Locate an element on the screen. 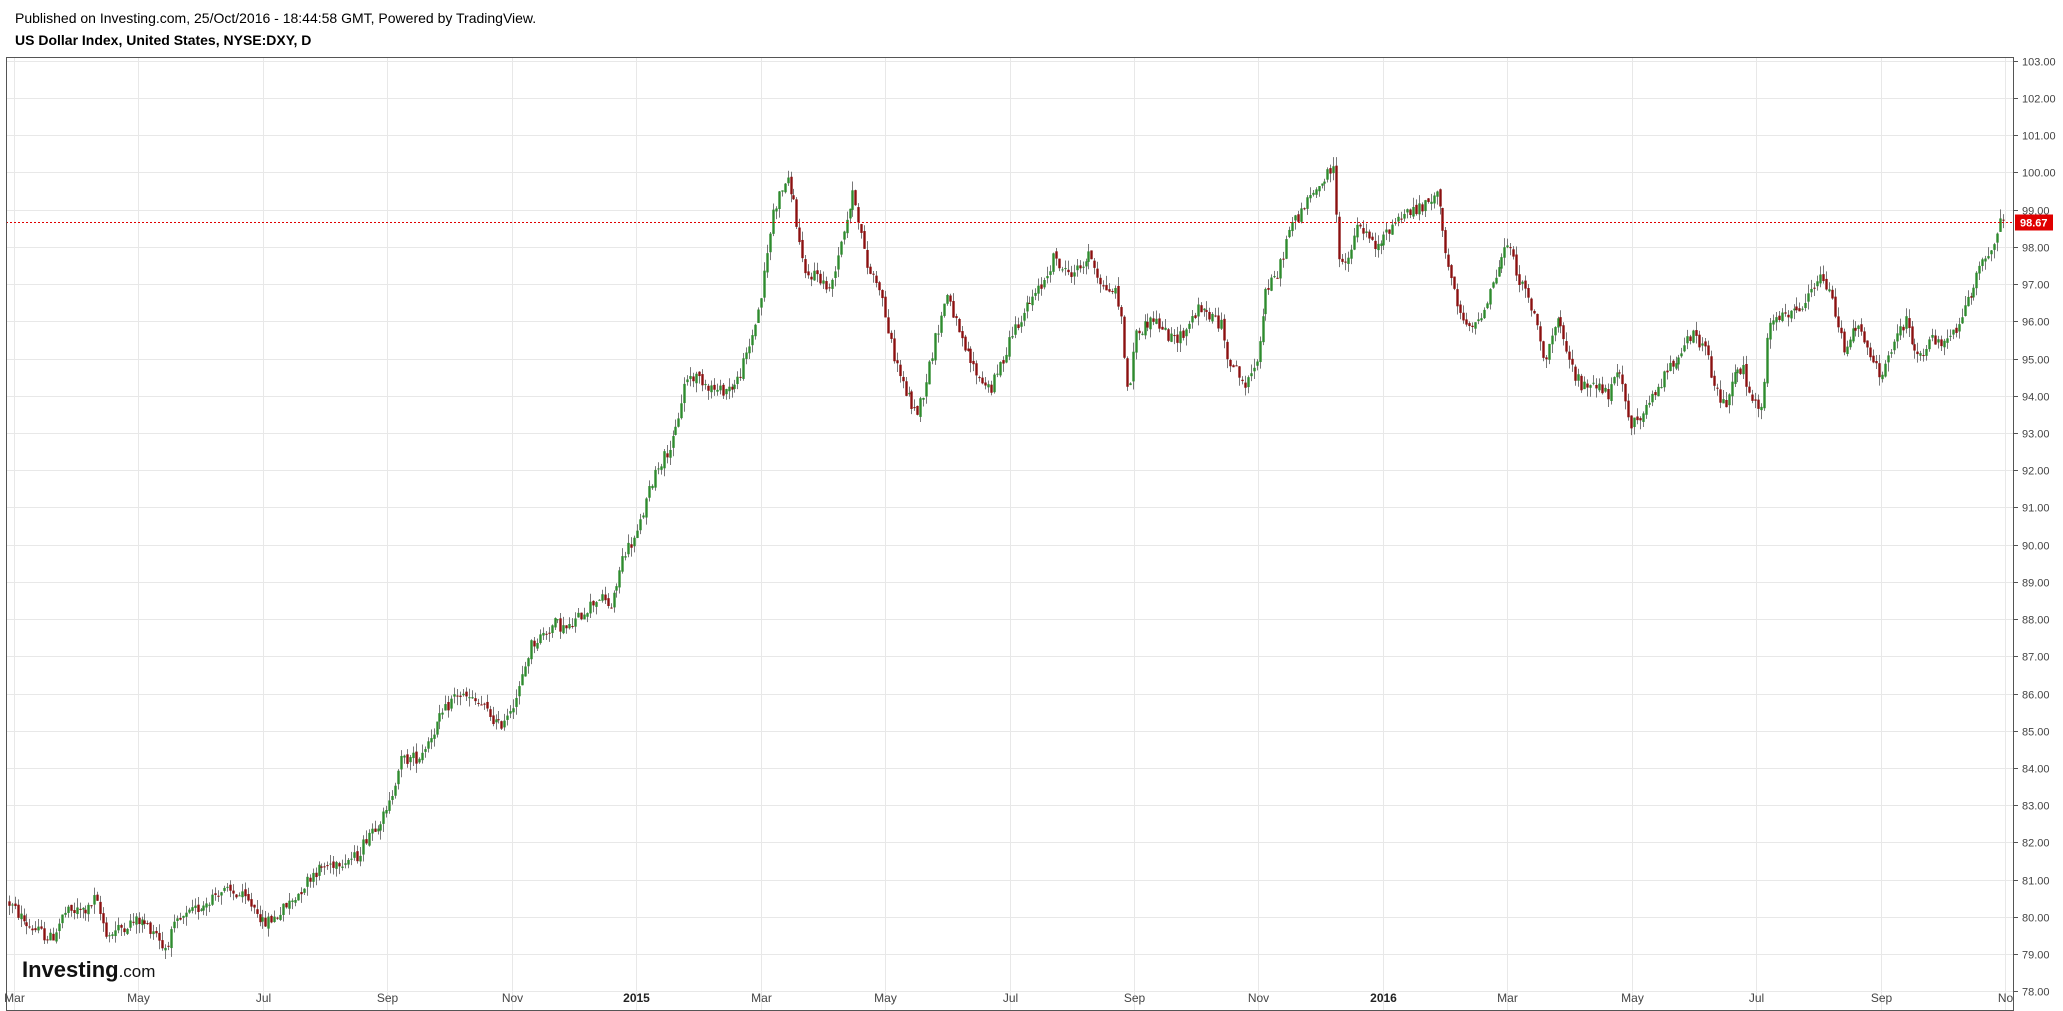 This screenshot has width=2063, height=1011. y-tick-label: 78.00 is located at coordinates (2036, 993).